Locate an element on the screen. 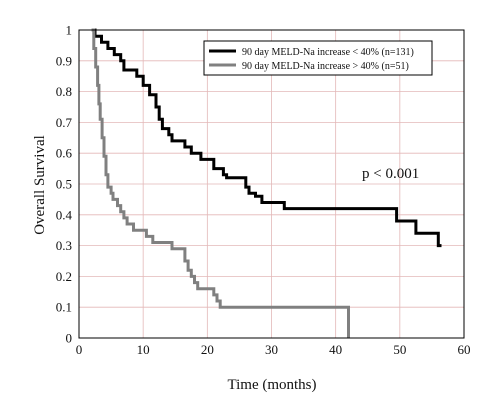  y-axis-title: Overall Survival is located at coordinates (40, 185).